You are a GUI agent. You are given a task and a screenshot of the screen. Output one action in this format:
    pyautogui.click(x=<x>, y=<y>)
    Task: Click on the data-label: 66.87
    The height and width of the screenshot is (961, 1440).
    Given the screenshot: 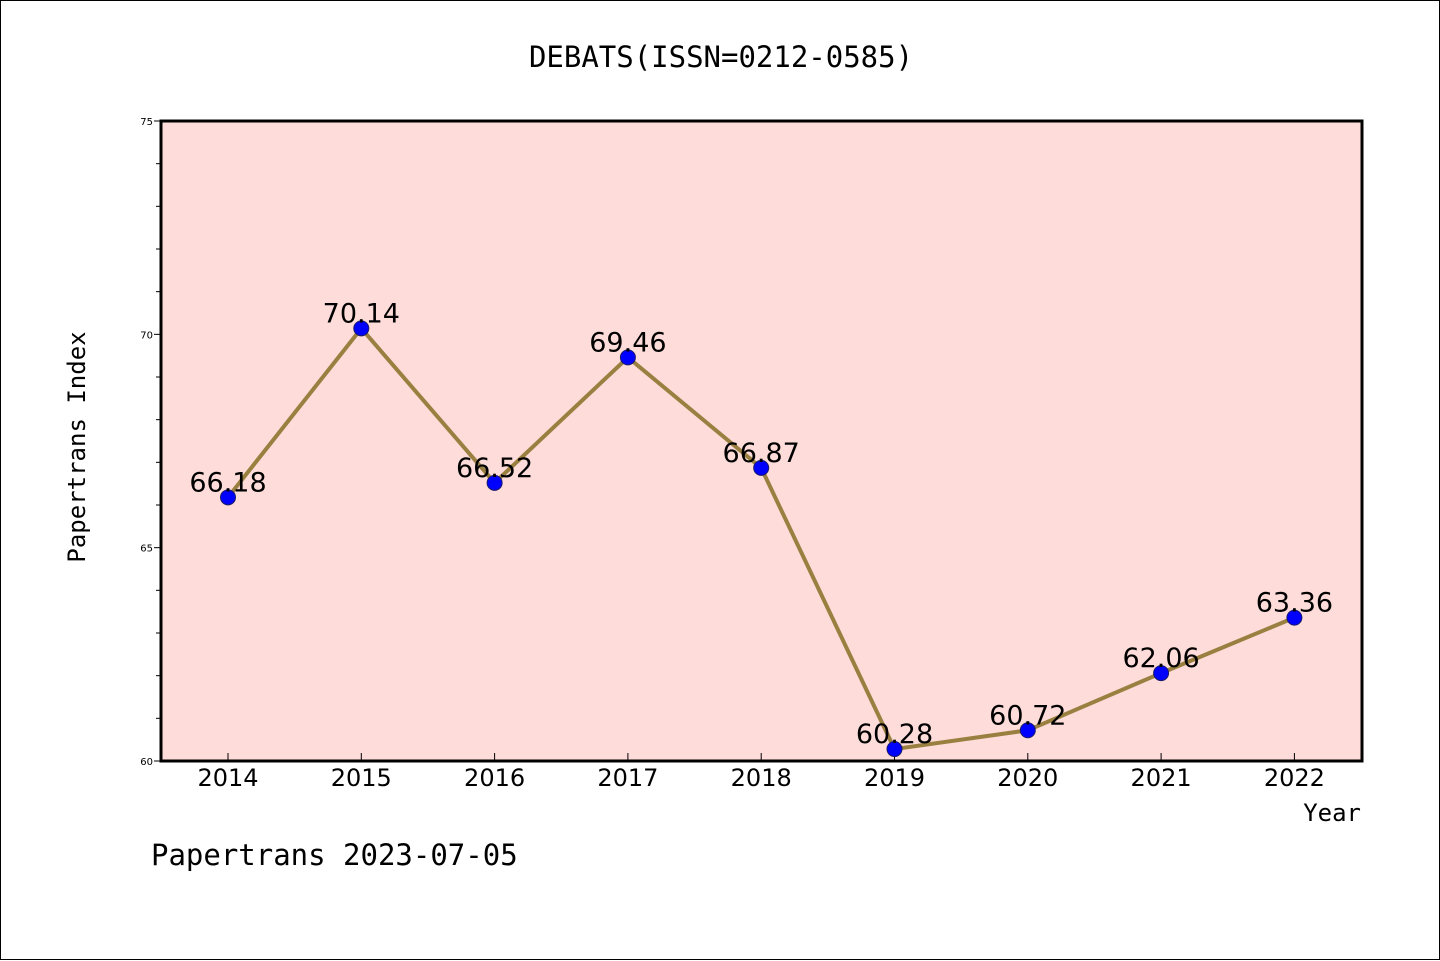 What is the action you would take?
    pyautogui.click(x=761, y=453)
    